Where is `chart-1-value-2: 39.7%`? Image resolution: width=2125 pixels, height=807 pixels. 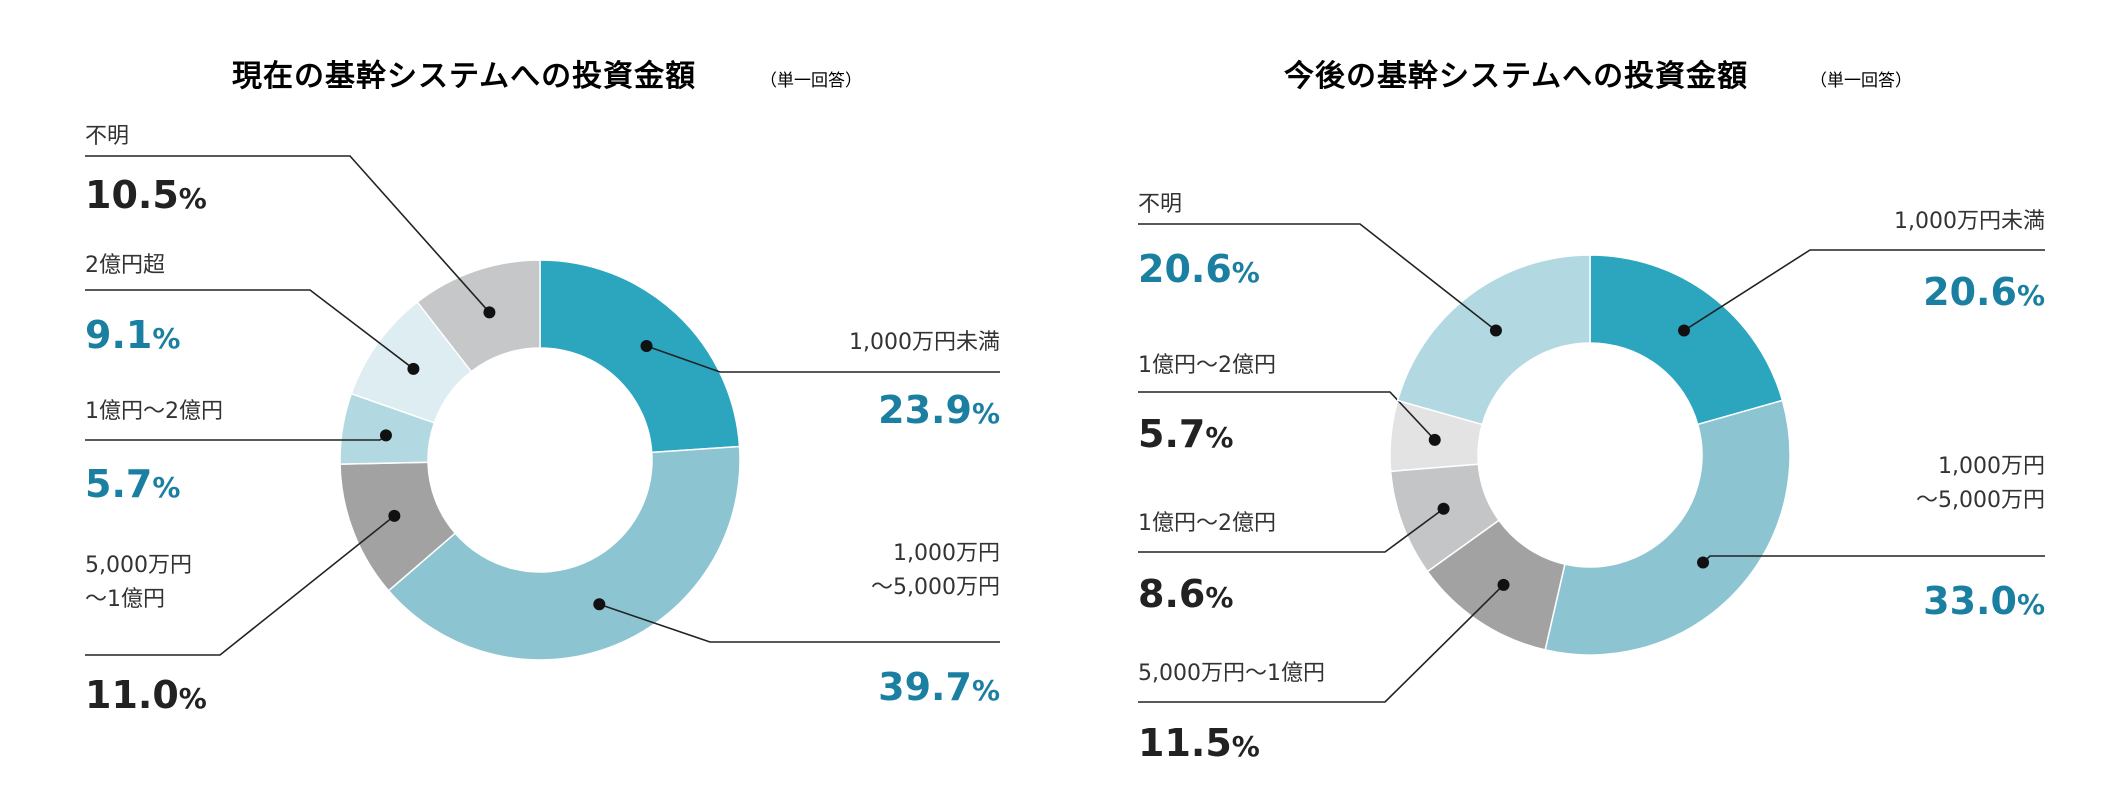
chart-1-value-2: 39.7% is located at coordinates (939, 687).